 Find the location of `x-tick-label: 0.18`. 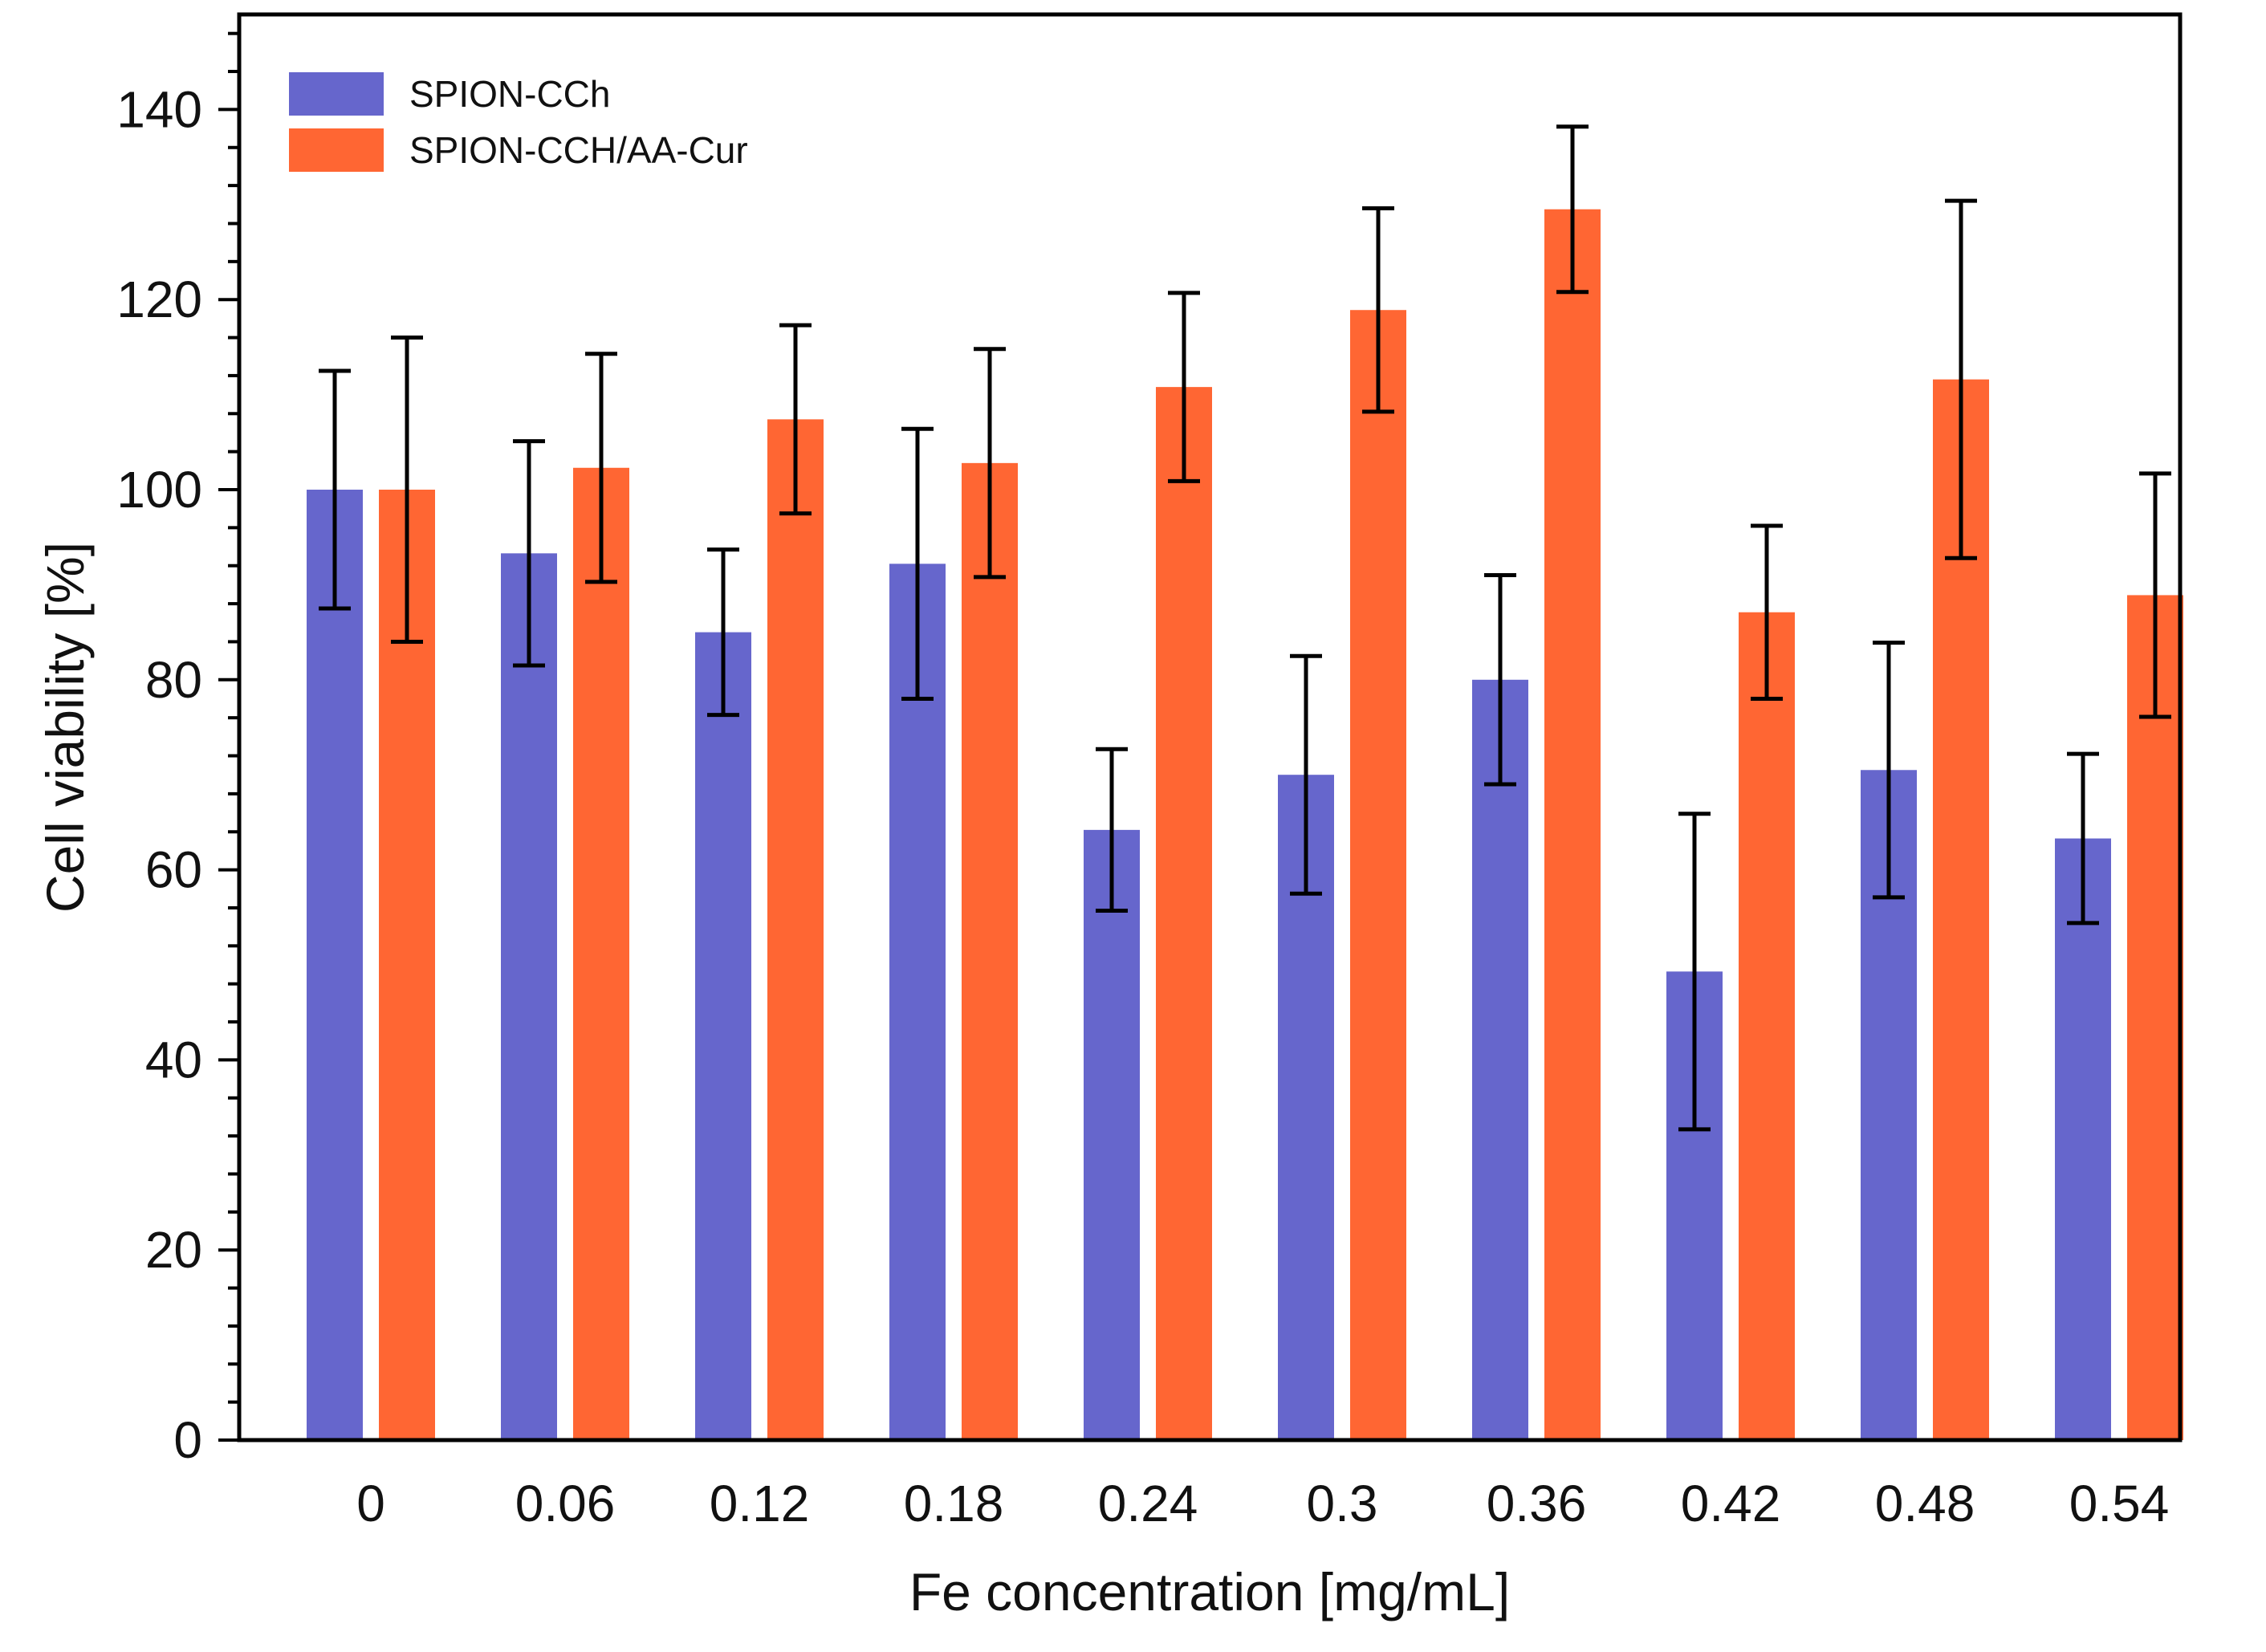

x-tick-label: 0.18 is located at coordinates (954, 1503).